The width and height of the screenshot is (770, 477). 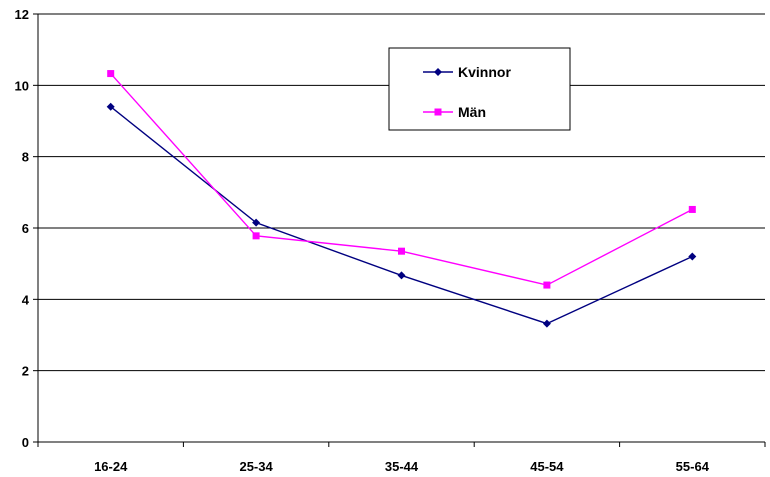 I want to click on y-tick-label: 2, so click(x=25, y=371).